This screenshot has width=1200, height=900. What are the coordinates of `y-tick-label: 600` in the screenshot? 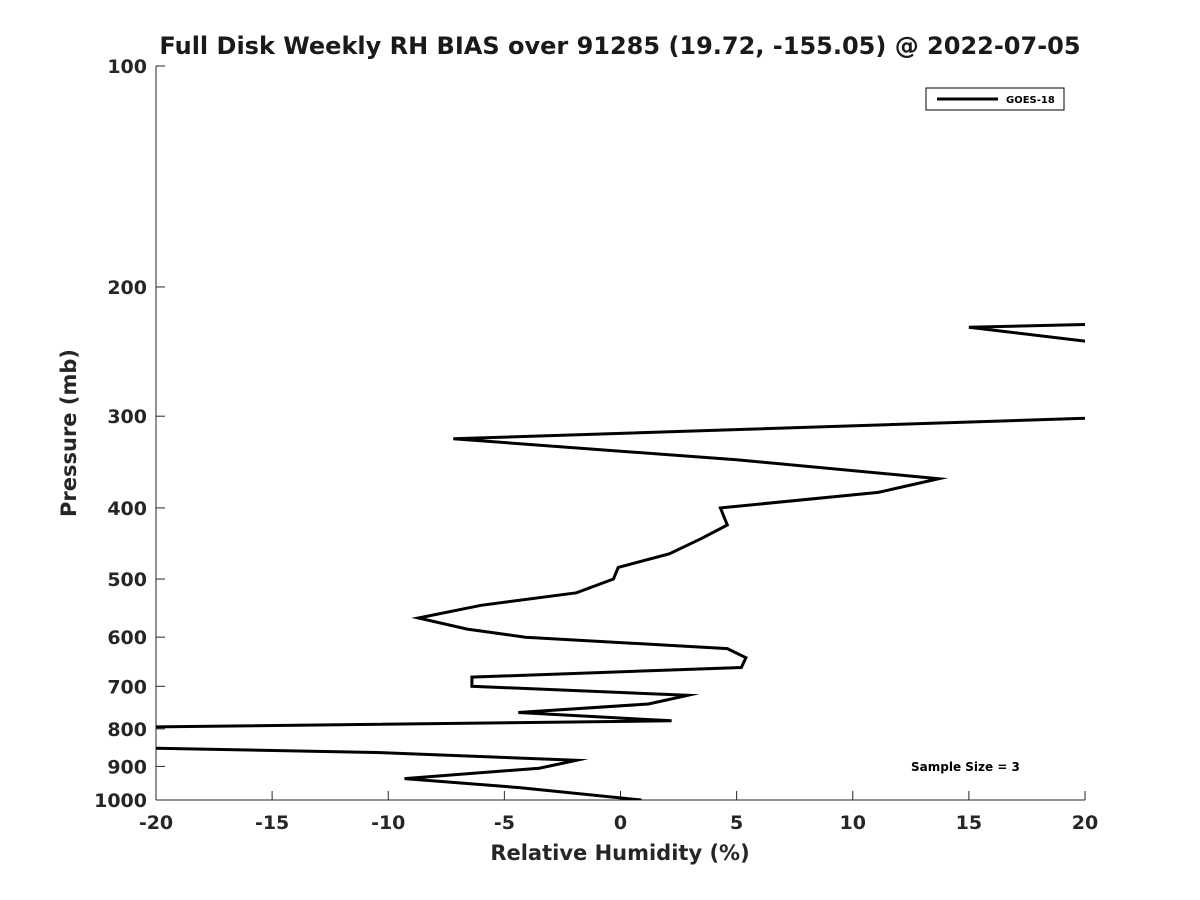 It's located at (127, 638).